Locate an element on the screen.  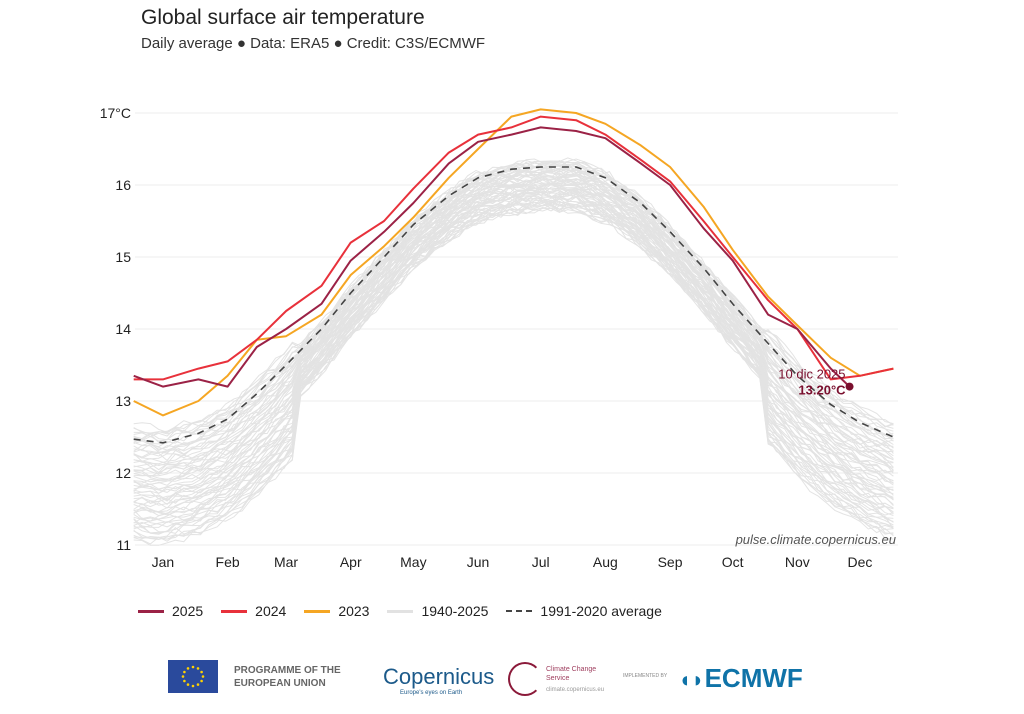
copernicus-tagline: Europe's eyes on Earth is located at coordinates (431, 693).